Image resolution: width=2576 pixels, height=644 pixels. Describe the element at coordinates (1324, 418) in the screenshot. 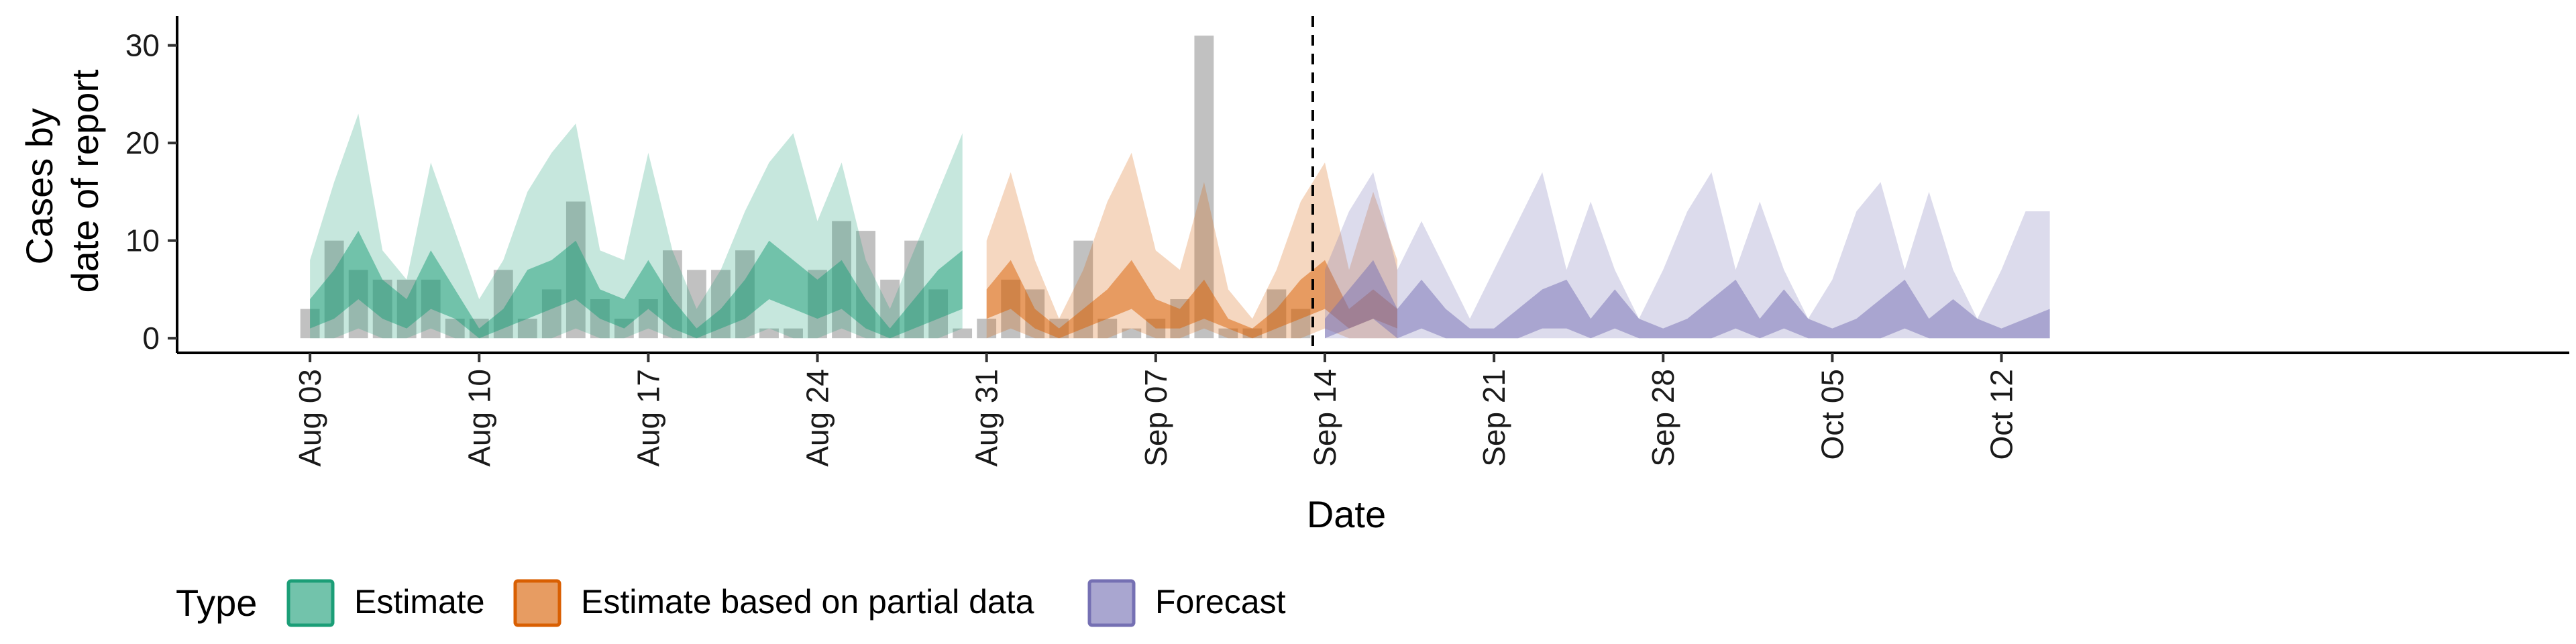

I see `x-tick-label: Sep 14` at that location.